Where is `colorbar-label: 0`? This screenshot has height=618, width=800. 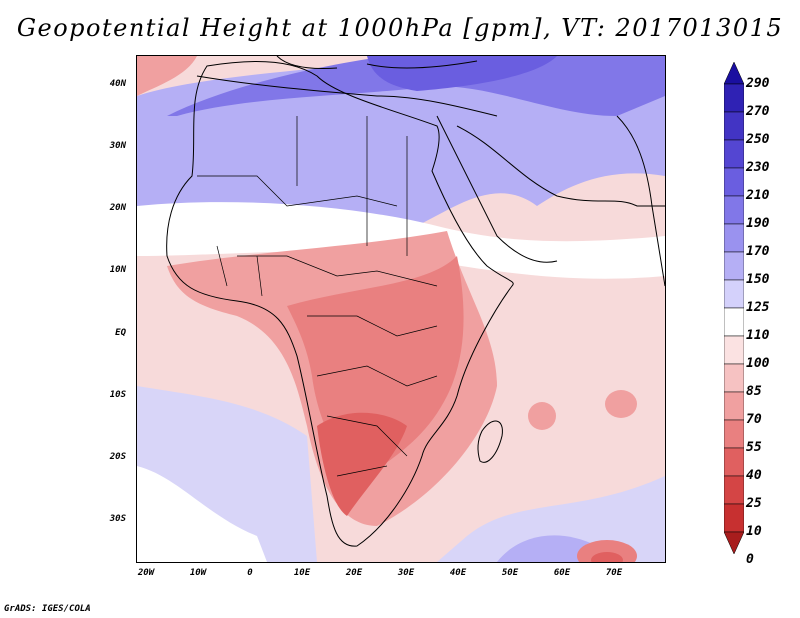
colorbar-label: 0 is located at coordinates (750, 559).